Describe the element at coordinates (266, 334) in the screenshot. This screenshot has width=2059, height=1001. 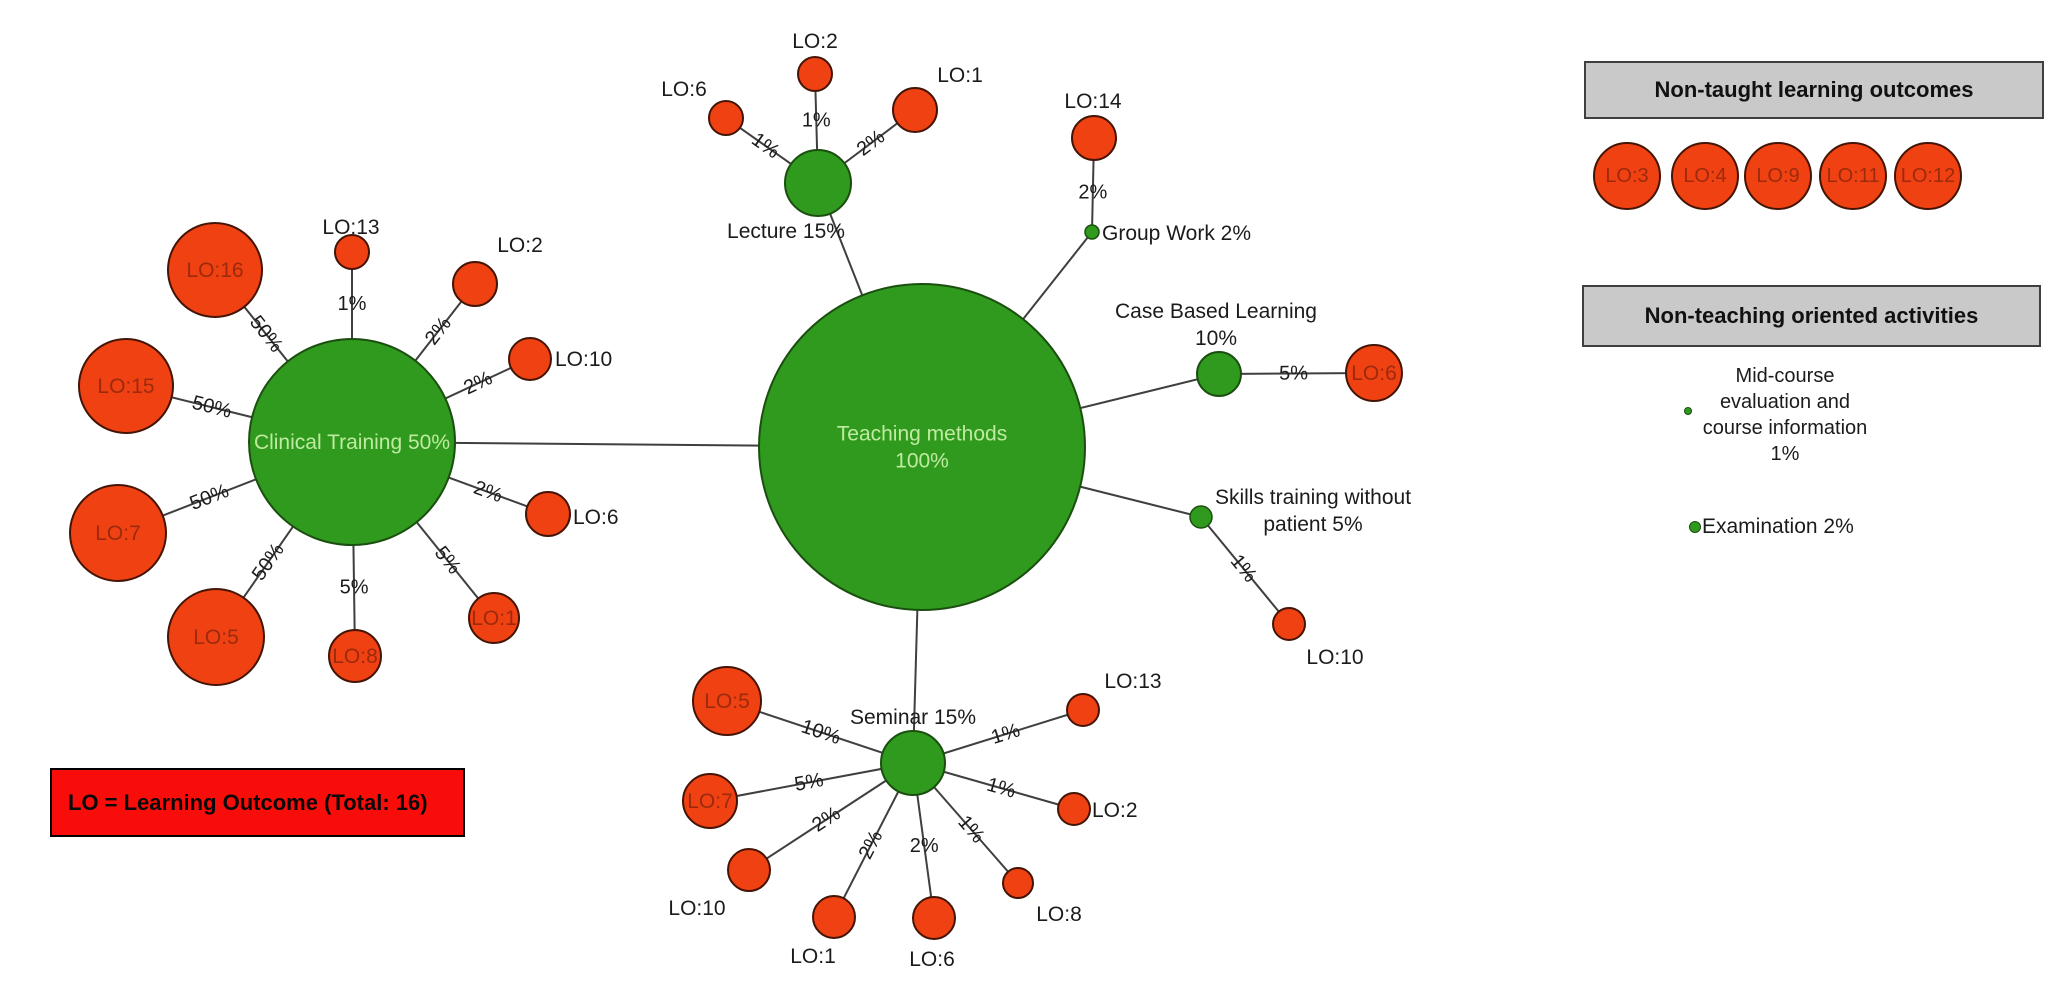
I see `edge-label-clinical-lo16: 50%` at that location.